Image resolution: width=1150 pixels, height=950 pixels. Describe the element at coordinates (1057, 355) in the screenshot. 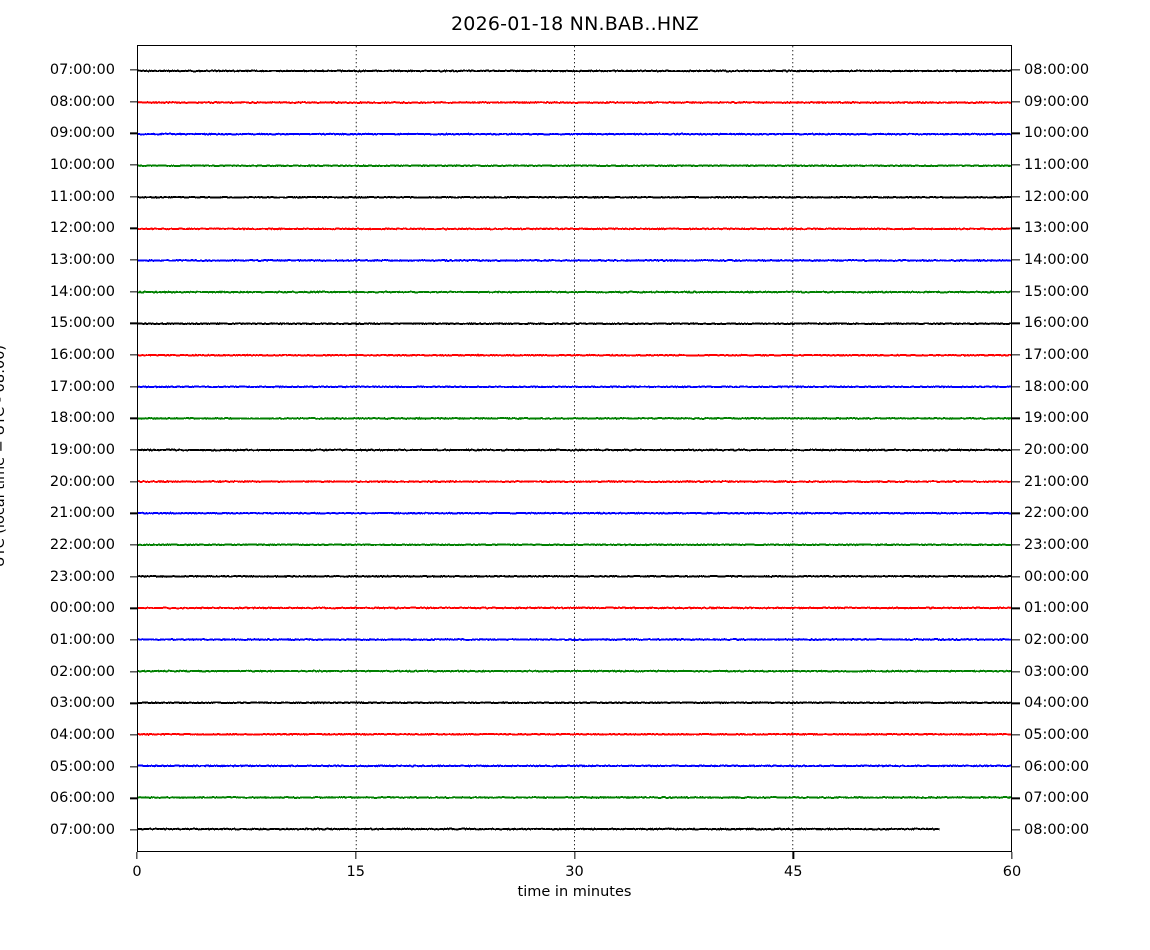

I see `y-tick-label-right: 17:00:00` at that location.